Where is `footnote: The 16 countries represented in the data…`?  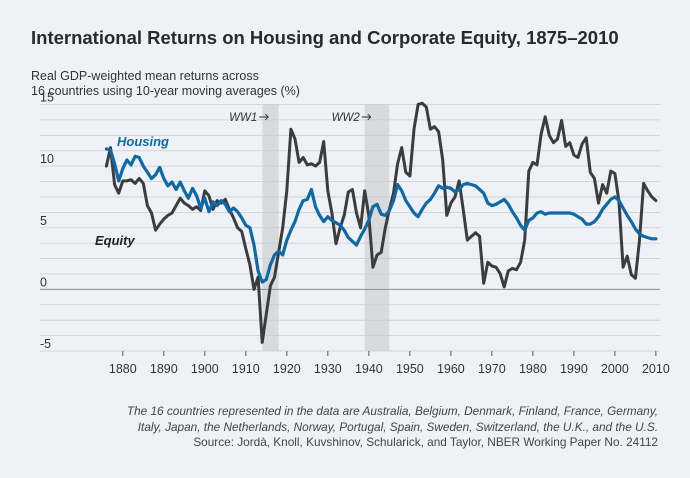
footnote: The 16 countries represented in the data… is located at coordinates (378, 427).